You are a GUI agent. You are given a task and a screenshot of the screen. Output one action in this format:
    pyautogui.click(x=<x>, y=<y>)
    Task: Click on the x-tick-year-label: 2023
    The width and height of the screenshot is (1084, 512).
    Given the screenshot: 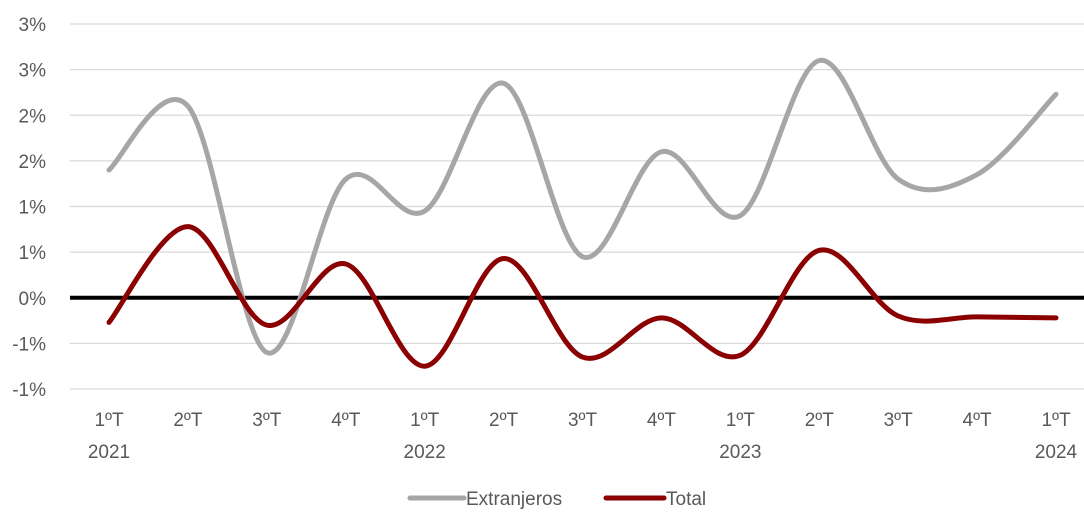 What is the action you would take?
    pyautogui.click(x=740, y=452)
    